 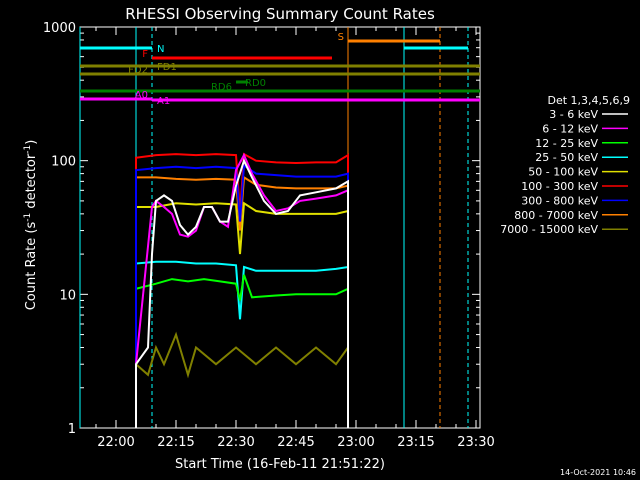 I want to click on legend-entry: 6 - 12 keV, so click(x=570, y=128).